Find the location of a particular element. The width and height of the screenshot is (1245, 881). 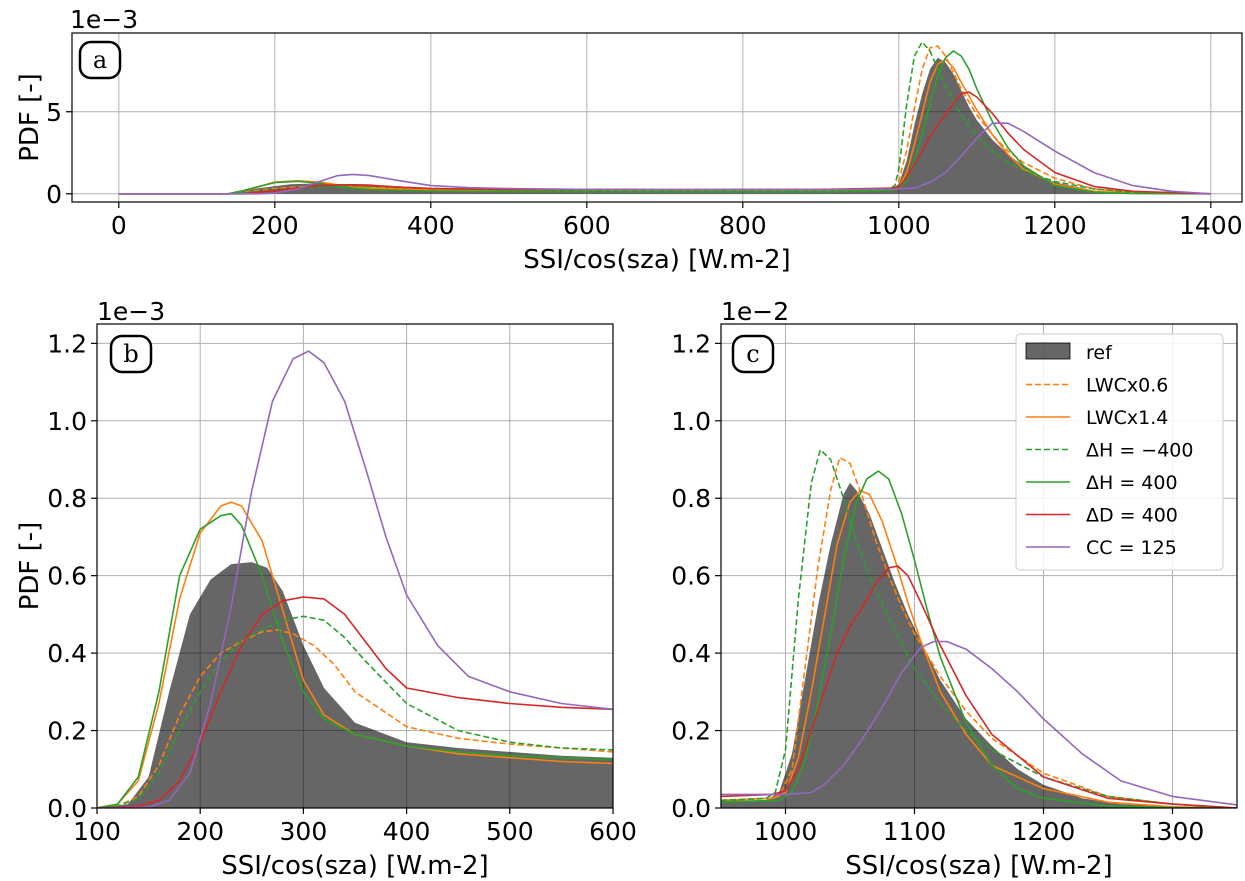

series-dh_neg-line is located at coordinates (355, 711).